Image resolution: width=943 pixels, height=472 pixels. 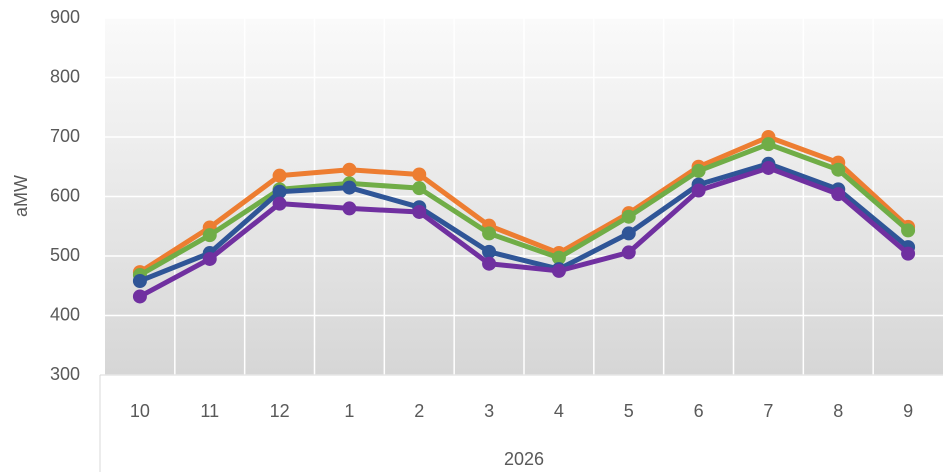 What do you see at coordinates (65, 136) in the screenshot?
I see `y-tick-label: 700` at bounding box center [65, 136].